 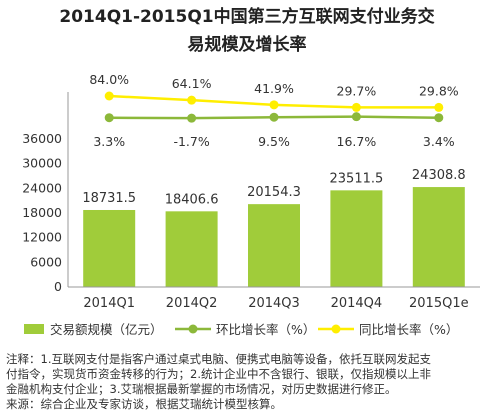 I want to click on chart-title-line2: 易规模及增长率, so click(x=247, y=45).